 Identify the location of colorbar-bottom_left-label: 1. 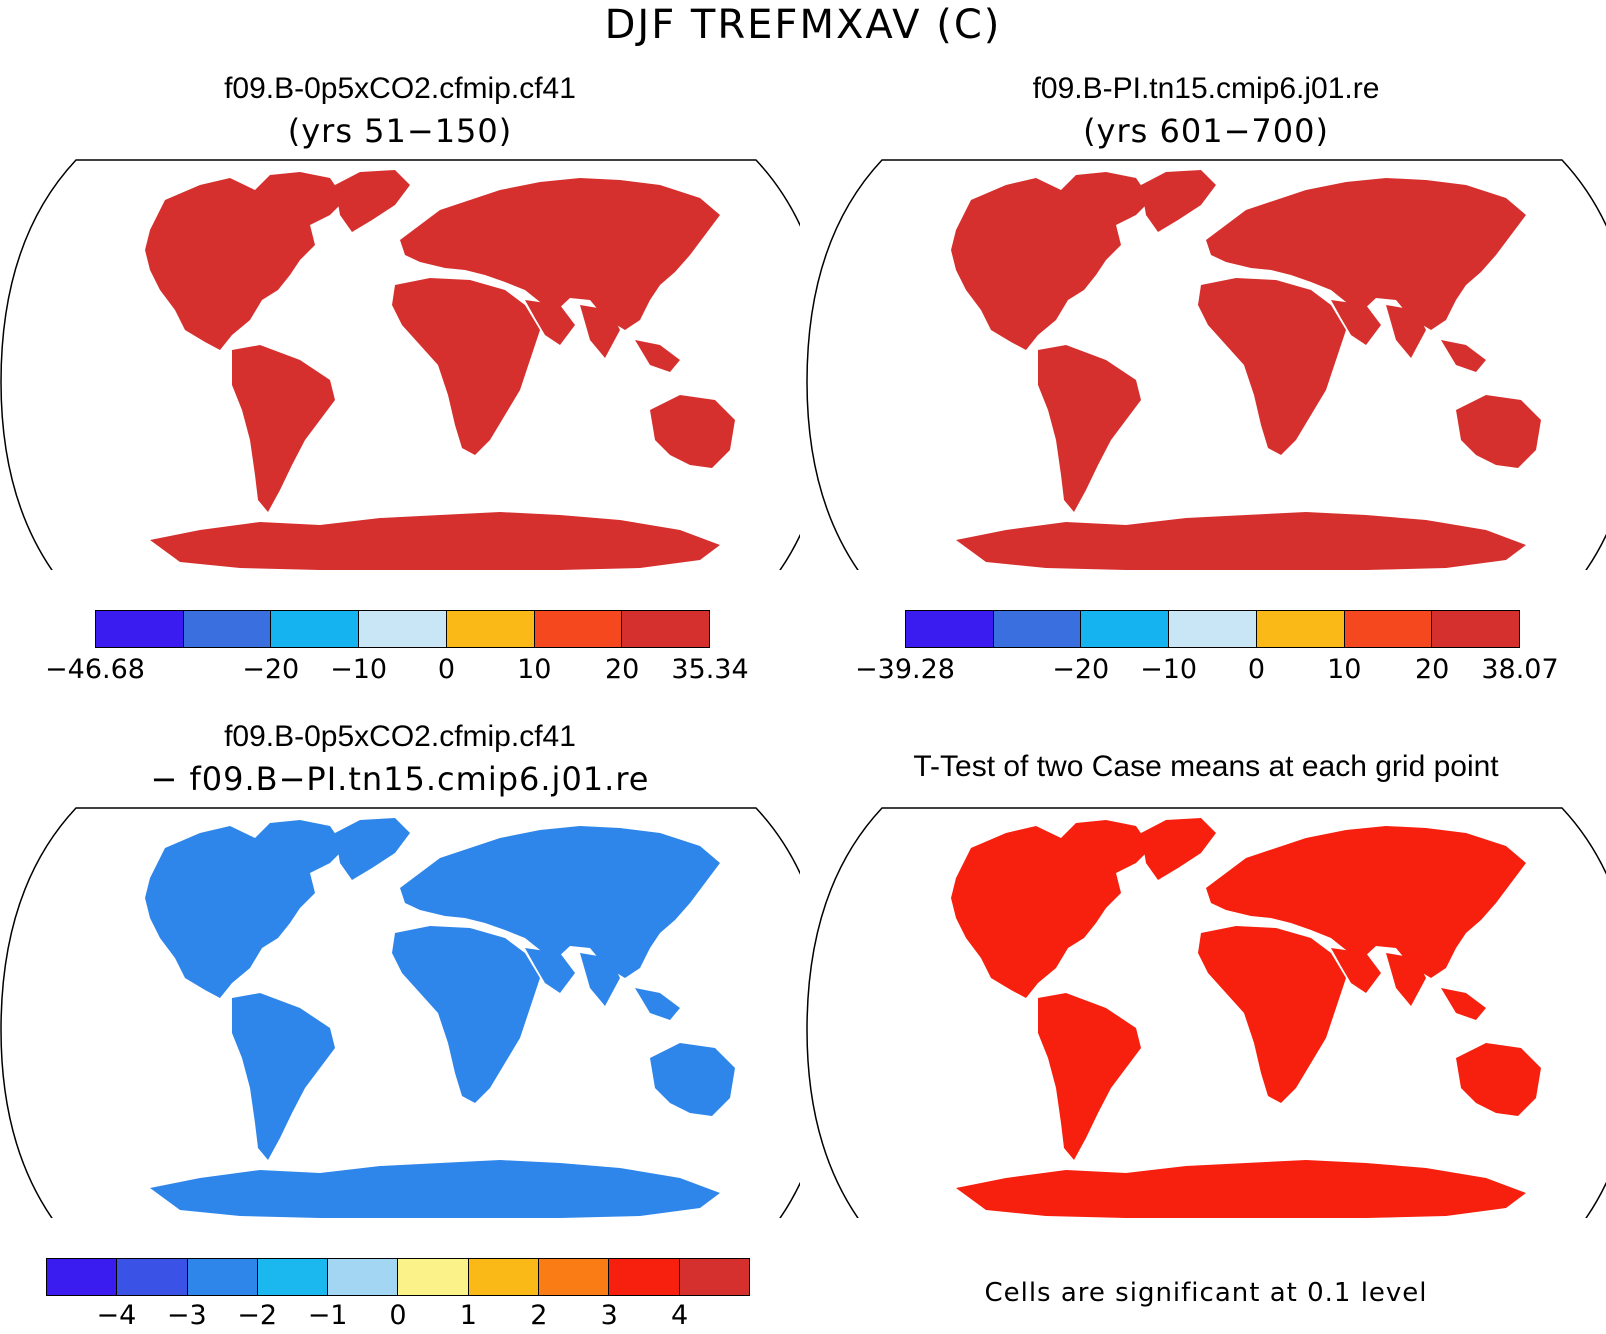
(468, 1315).